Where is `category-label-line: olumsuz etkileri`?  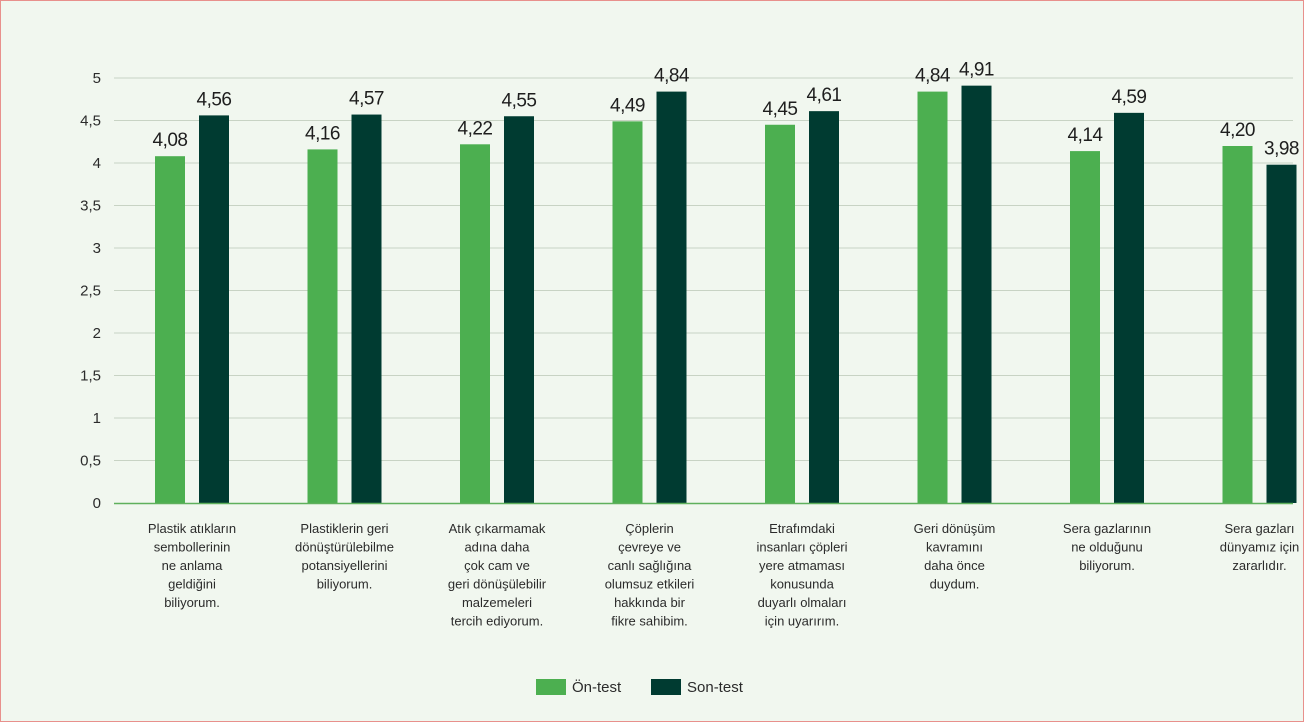 category-label-line: olumsuz etkileri is located at coordinates (650, 584).